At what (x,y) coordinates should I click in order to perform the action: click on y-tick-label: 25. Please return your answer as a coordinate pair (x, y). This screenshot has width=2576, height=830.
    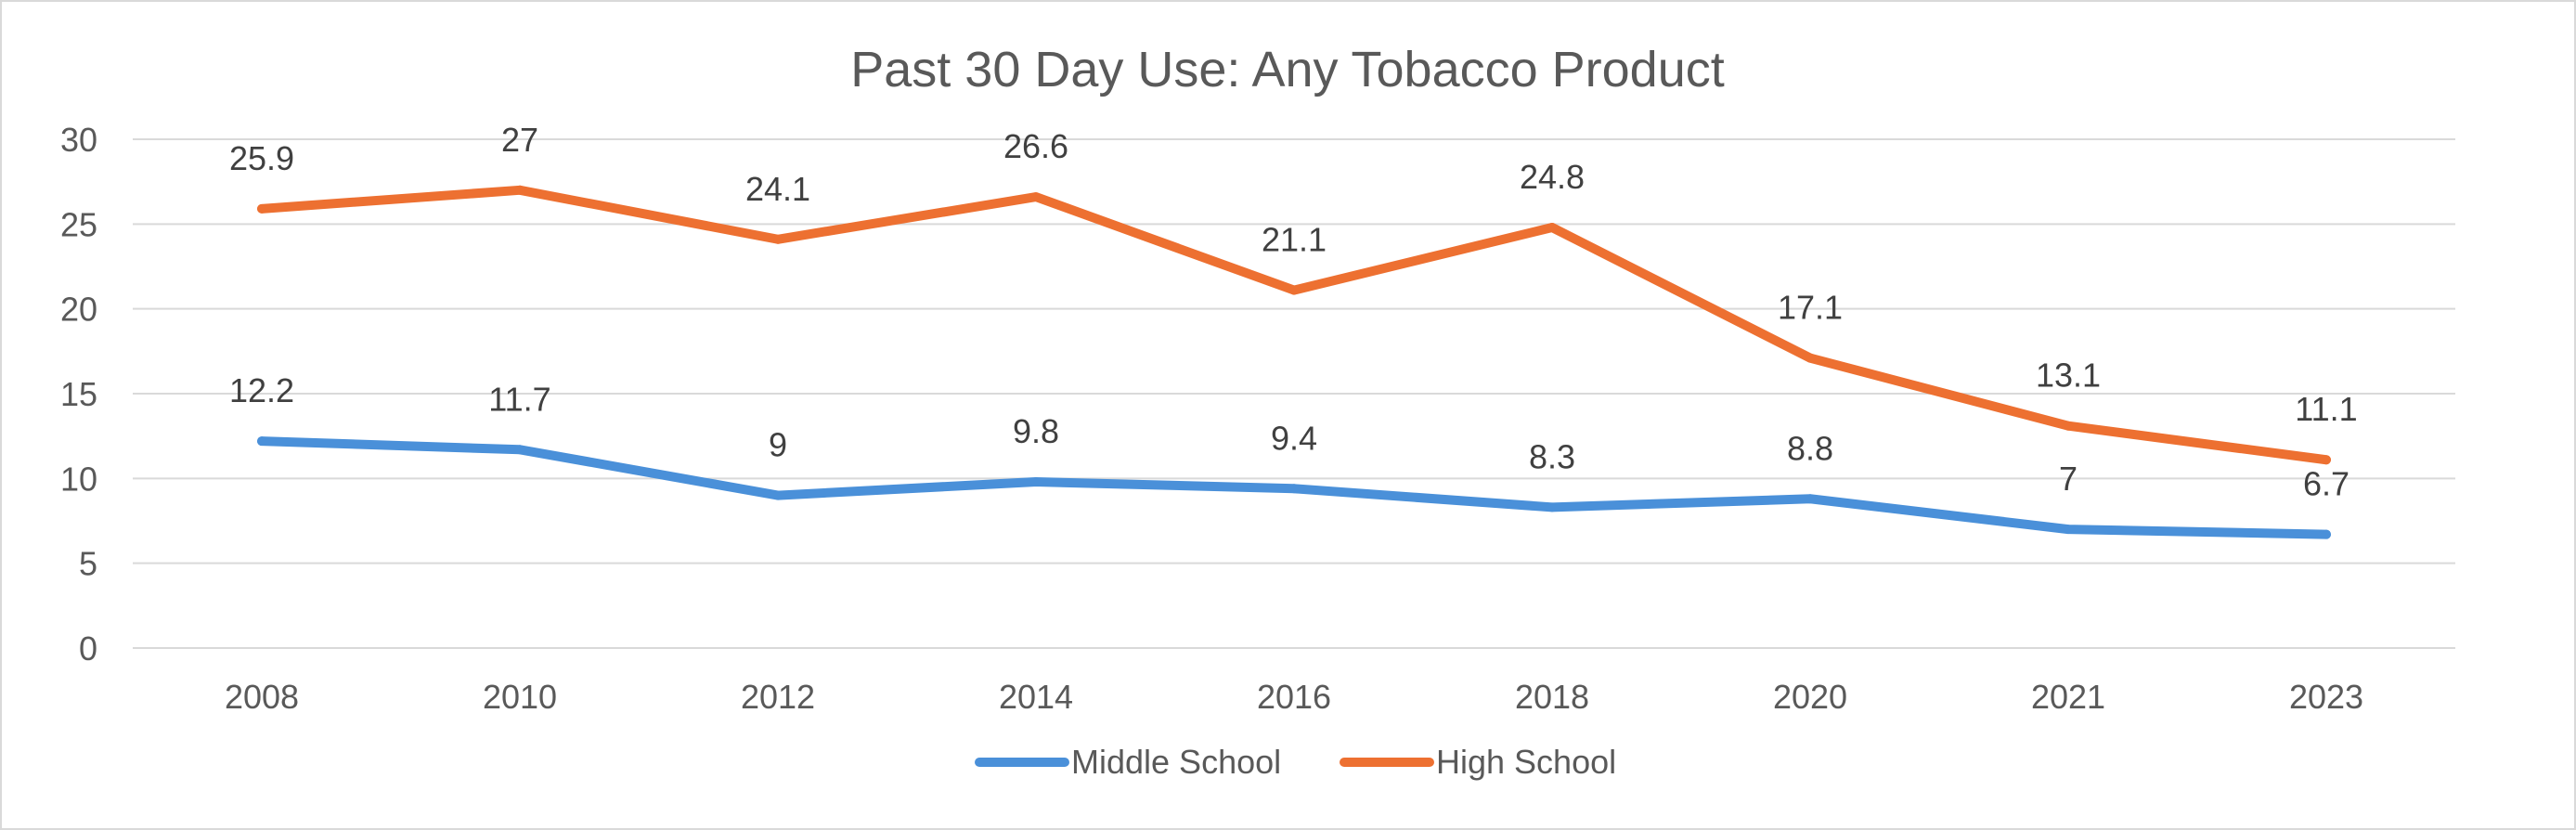
    Looking at the image, I should click on (78, 224).